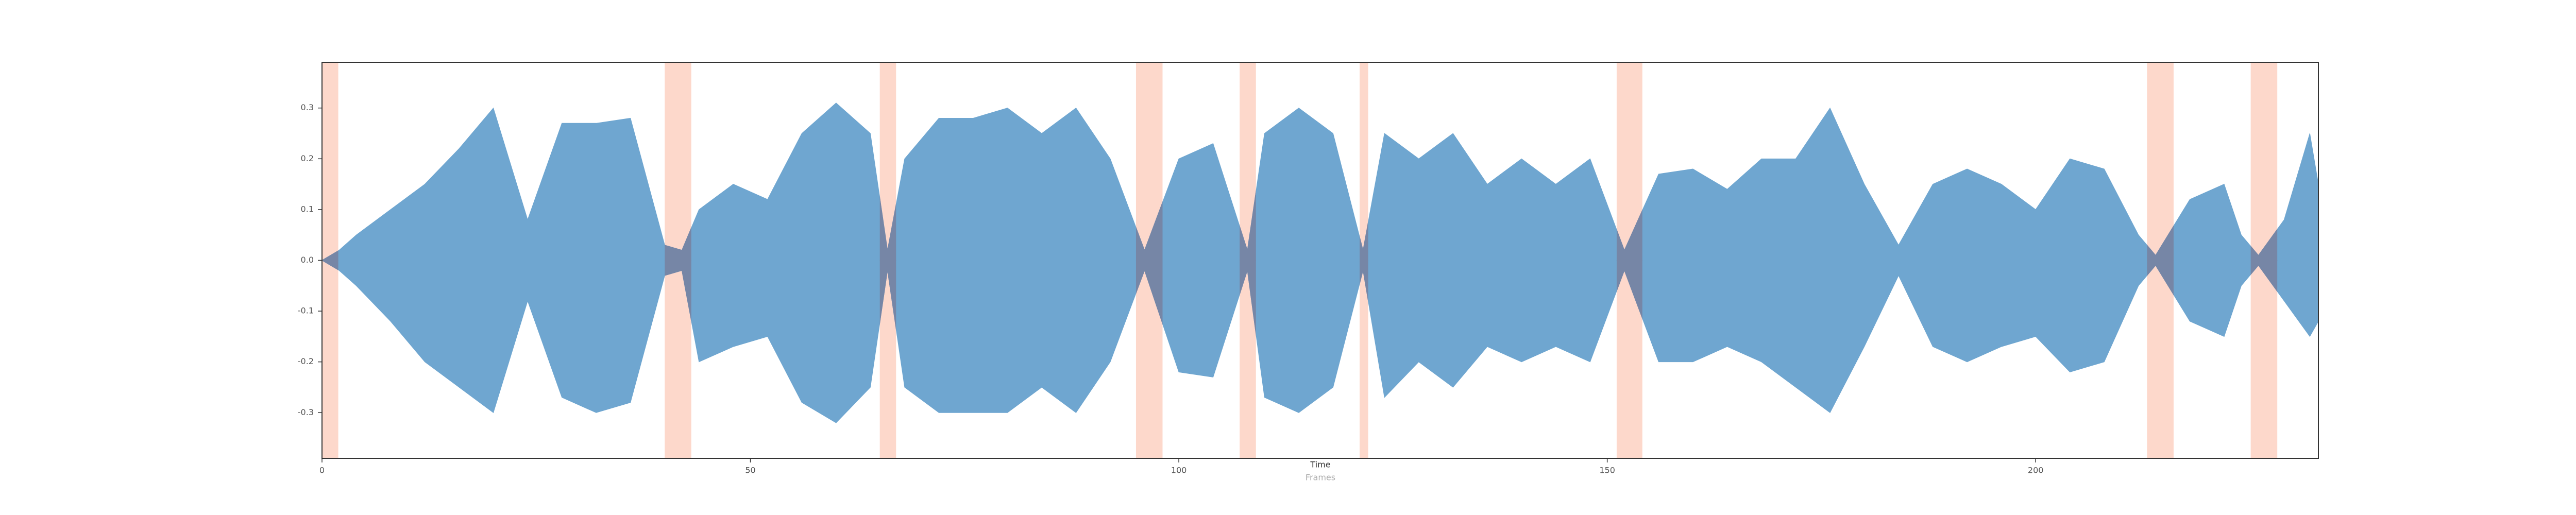  I want to click on x-tick-label: 100, so click(1179, 470).